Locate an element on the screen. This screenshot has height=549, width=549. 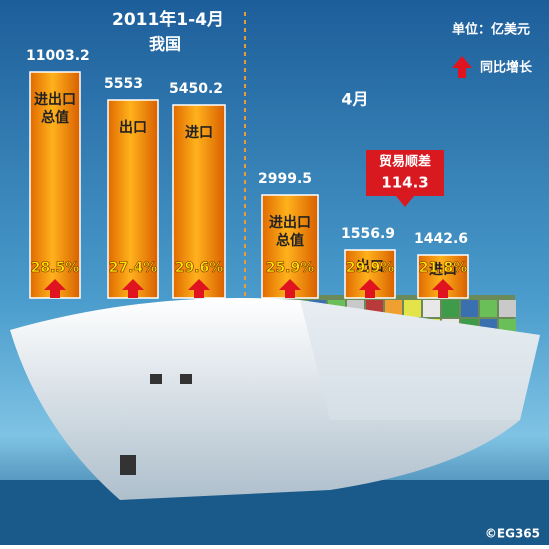
month-label: 4月 is located at coordinates (354, 99).